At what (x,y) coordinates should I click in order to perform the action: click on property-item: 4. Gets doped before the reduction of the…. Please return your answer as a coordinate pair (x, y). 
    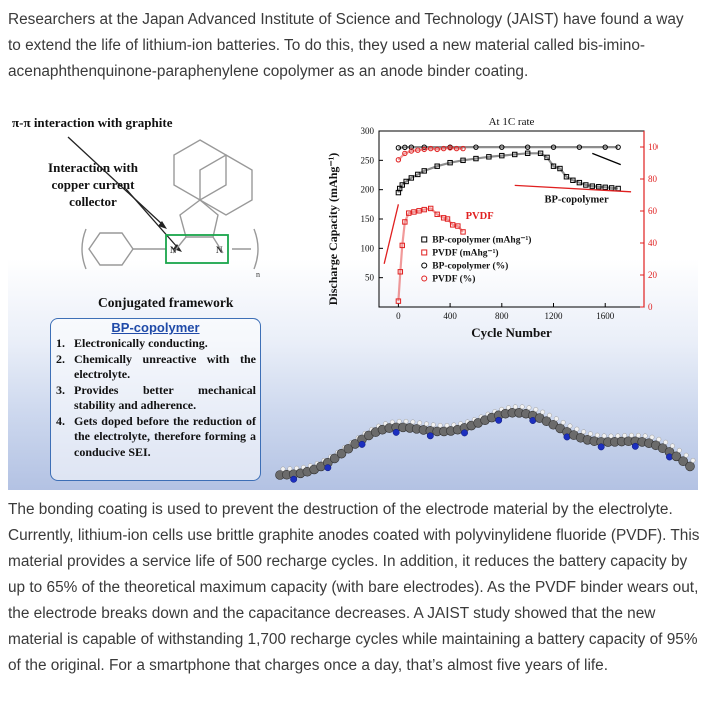
    Looking at the image, I should click on (156, 436).